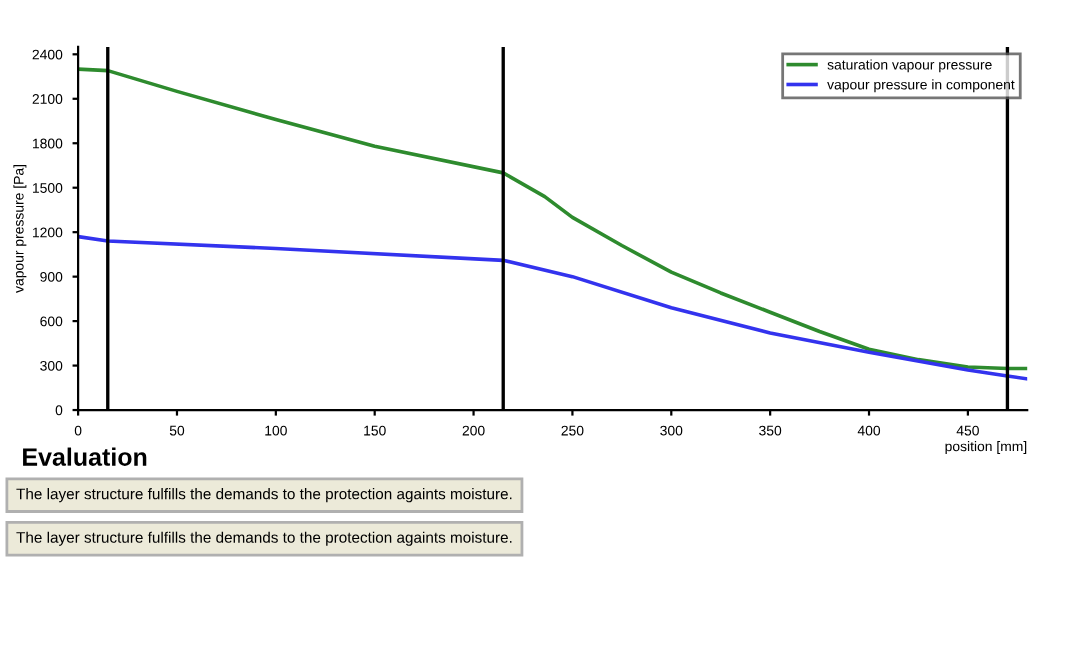  Describe the element at coordinates (85, 456) in the screenshot. I see `text: Evaluation` at that location.